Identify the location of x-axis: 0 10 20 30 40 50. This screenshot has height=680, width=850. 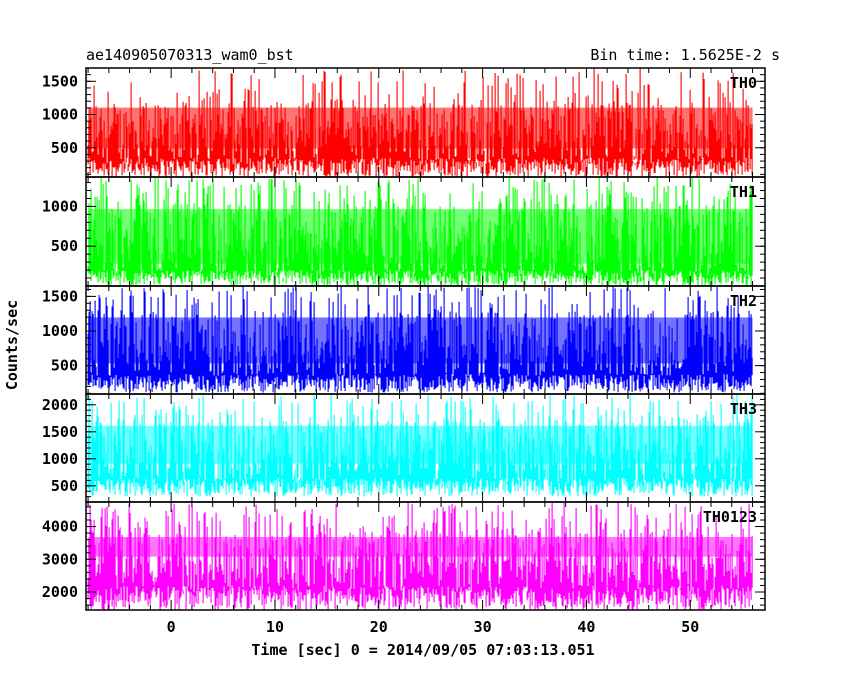
(433, 627).